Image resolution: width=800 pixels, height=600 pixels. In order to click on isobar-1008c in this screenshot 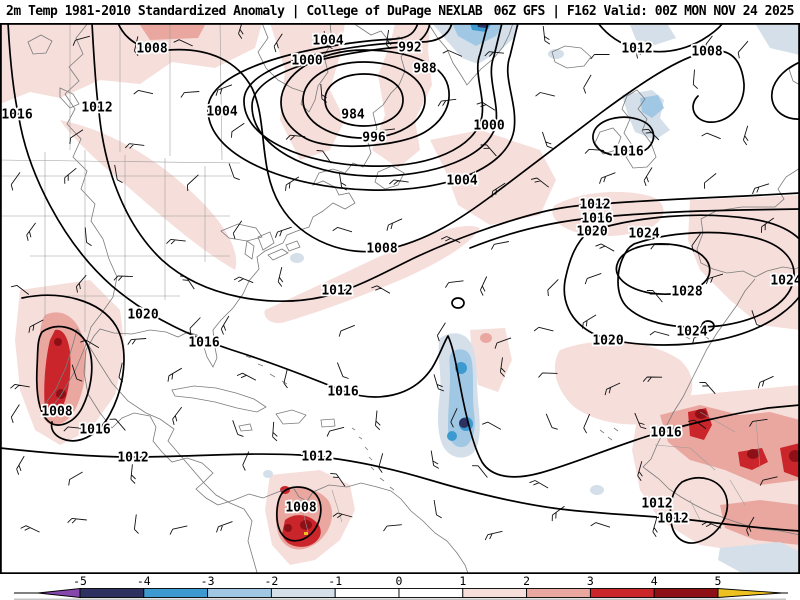, I will do `click(299, 514)`.